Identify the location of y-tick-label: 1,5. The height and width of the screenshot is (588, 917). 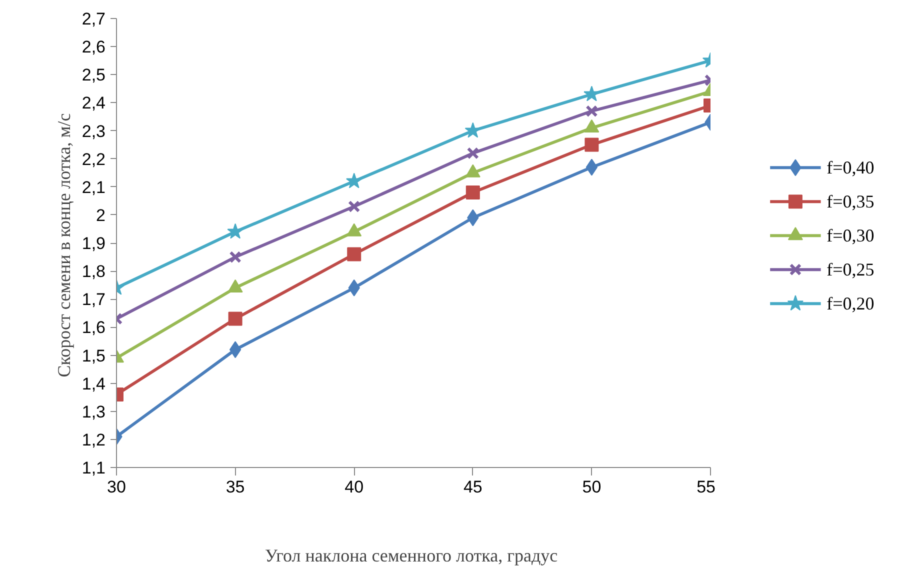
(94, 356).